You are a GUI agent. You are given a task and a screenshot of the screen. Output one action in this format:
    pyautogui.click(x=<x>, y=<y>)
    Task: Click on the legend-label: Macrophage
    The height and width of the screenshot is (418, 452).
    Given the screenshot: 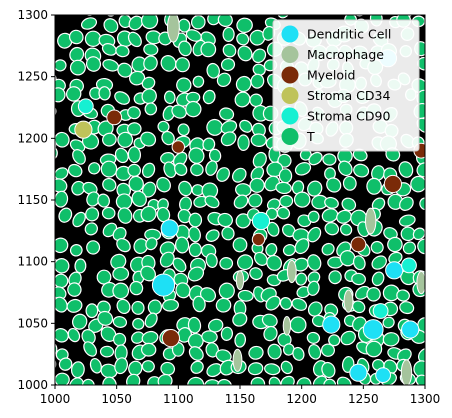 What is the action you would take?
    pyautogui.click(x=345, y=54)
    